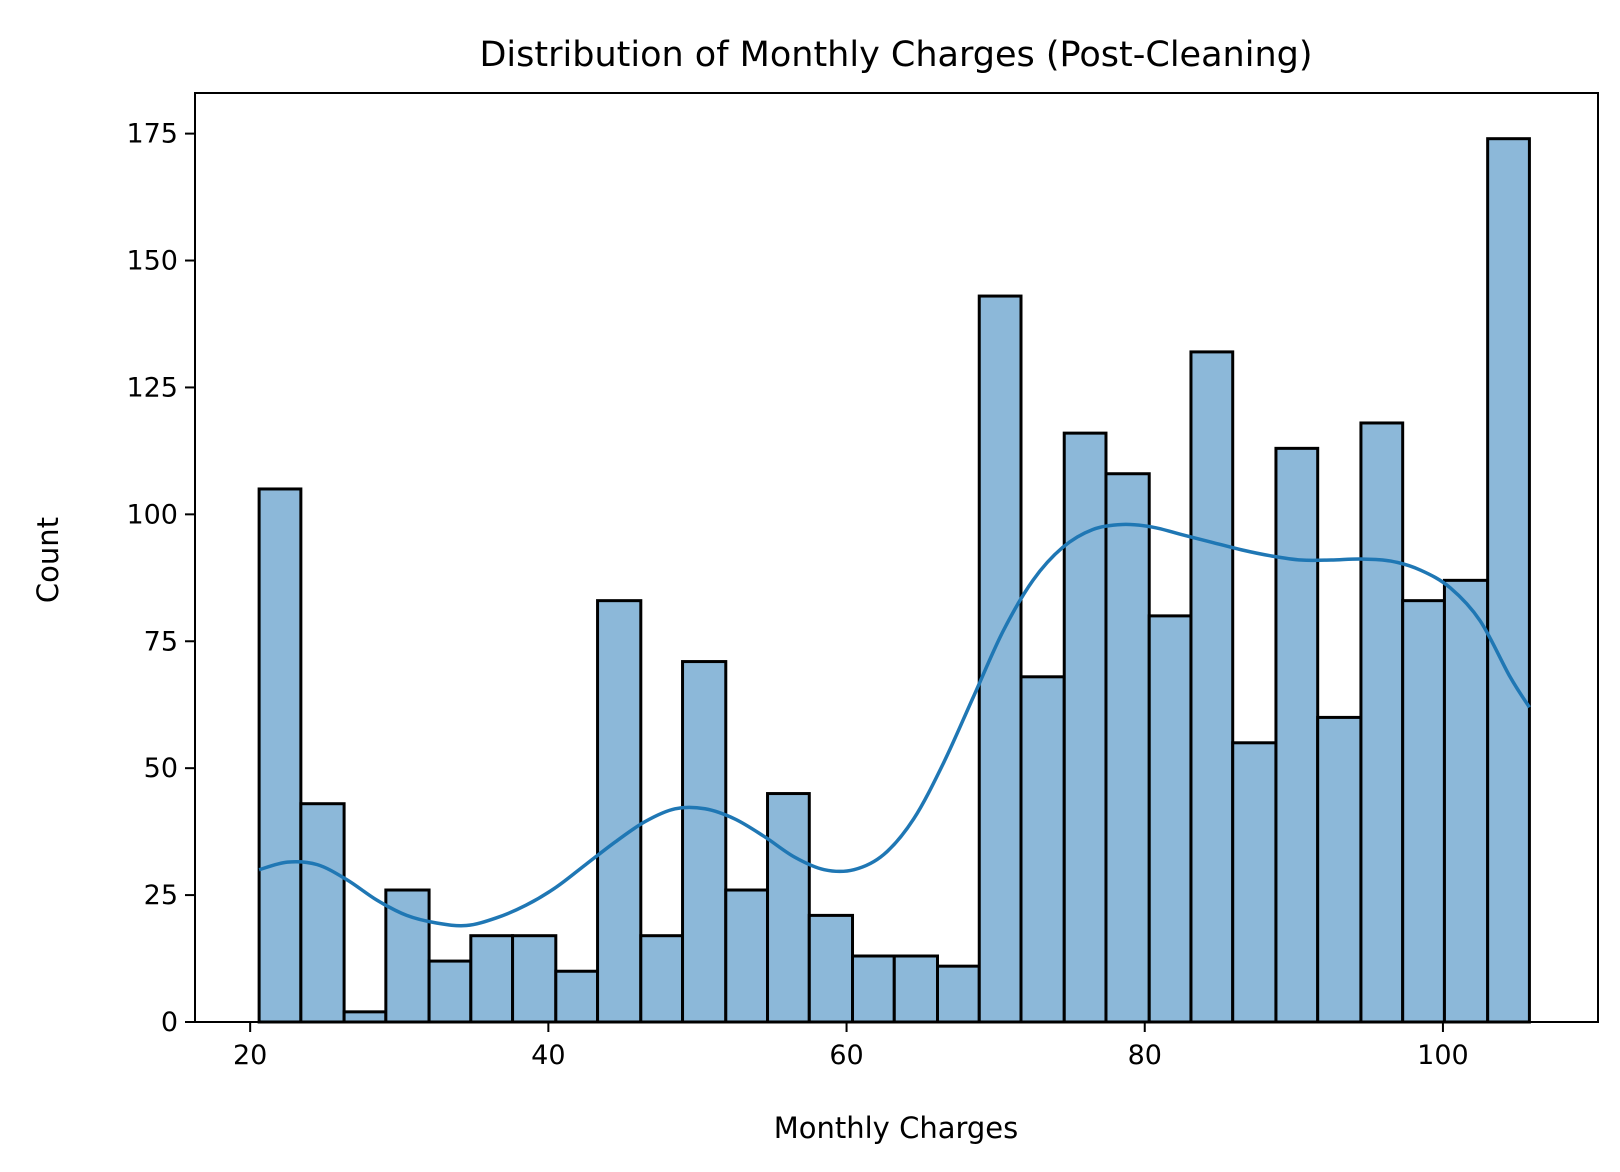 The width and height of the screenshot is (1620, 1172). Describe the element at coordinates (161, 895) in the screenshot. I see `y-tick-label-25: 25` at that location.